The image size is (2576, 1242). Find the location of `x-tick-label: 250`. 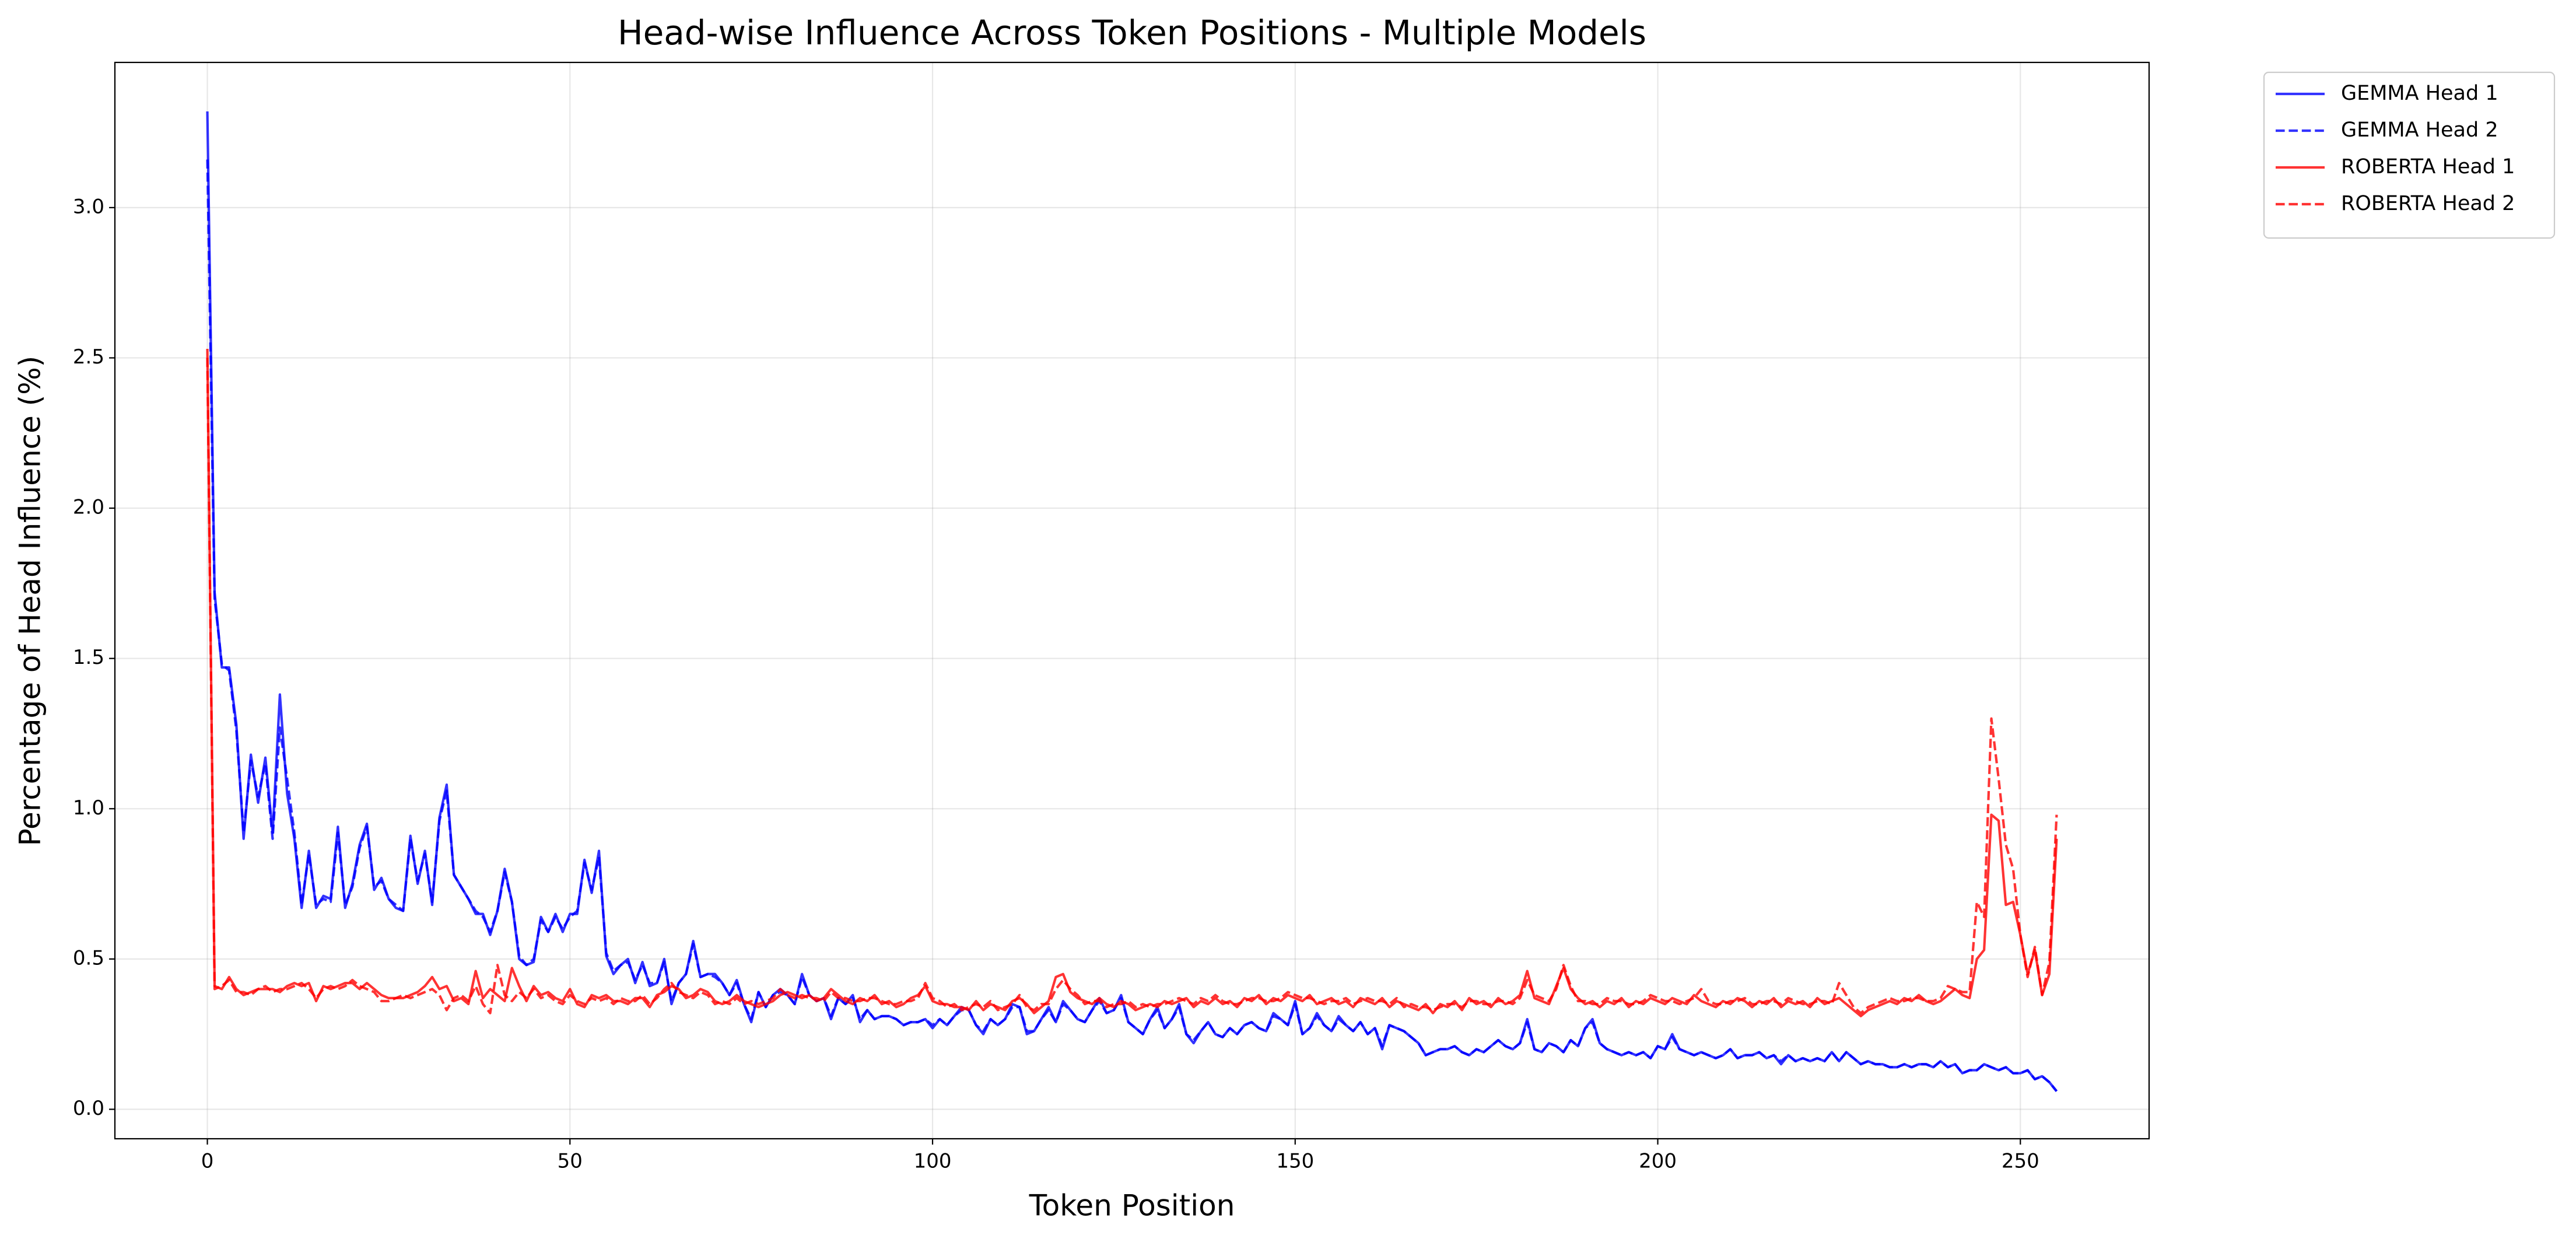

x-tick-label: 250 is located at coordinates (2020, 1161).